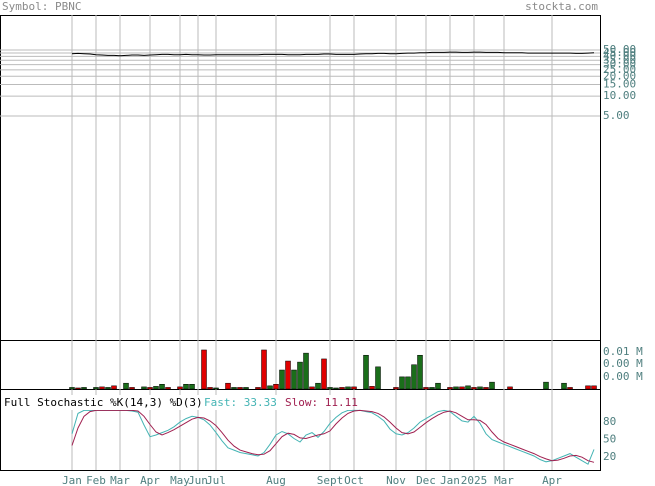 The height and width of the screenshot is (486, 655). Describe the element at coordinates (616, 115) in the screenshot. I see `y-tick-label: 5.00` at that location.